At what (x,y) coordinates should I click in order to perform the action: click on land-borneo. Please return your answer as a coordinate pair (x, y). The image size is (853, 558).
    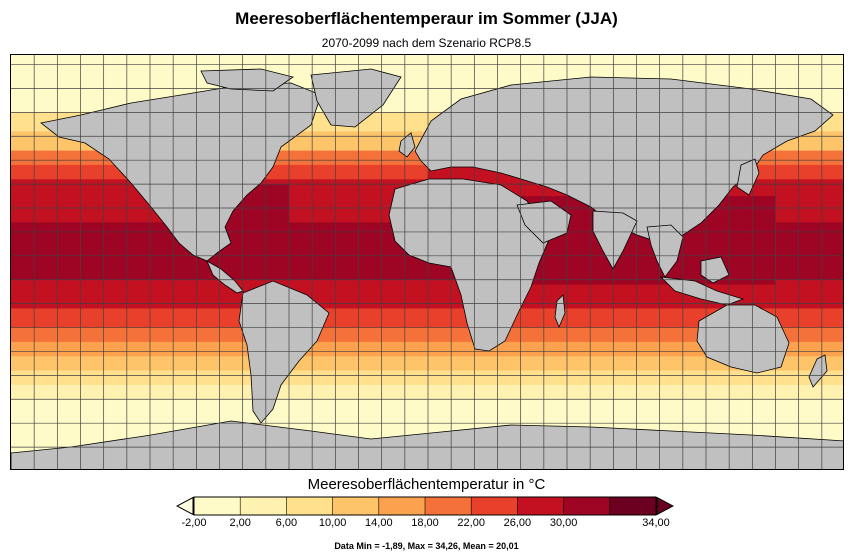
    Looking at the image, I should click on (715, 270).